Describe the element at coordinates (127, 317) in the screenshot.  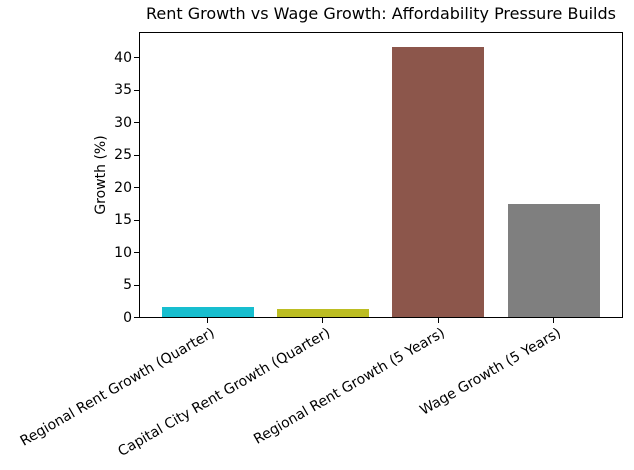
I see `y-tick-label: 0` at that location.